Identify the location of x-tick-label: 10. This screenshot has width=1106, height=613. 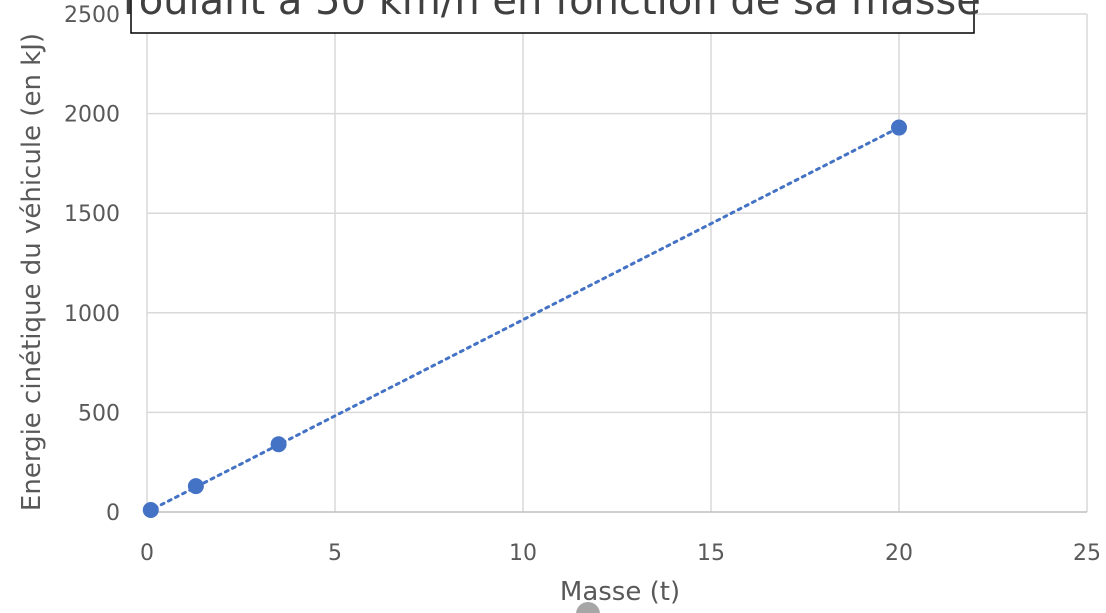
(523, 553).